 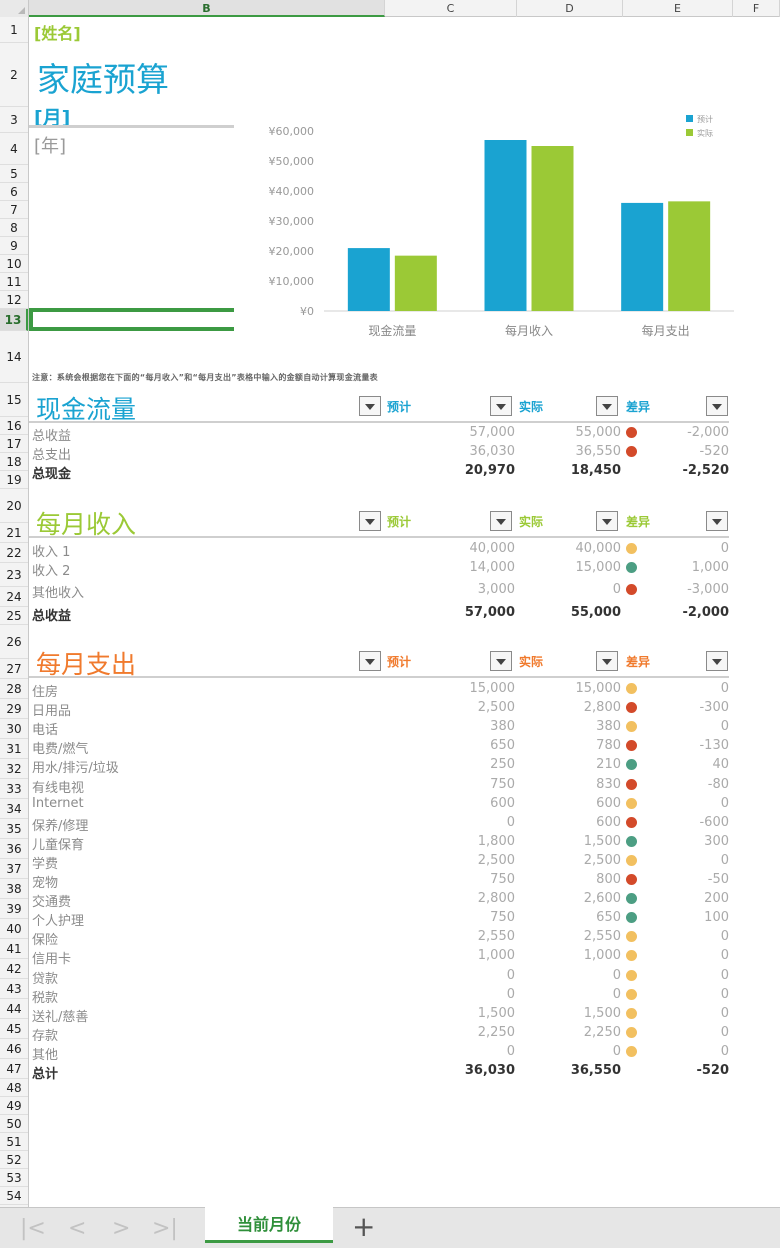 What do you see at coordinates (14, 849) in the screenshot?
I see `row-header-36: 36` at bounding box center [14, 849].